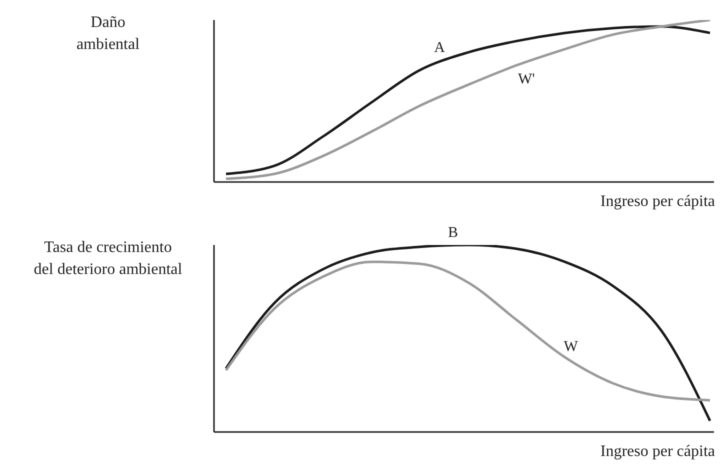  Describe the element at coordinates (440, 48) in the screenshot. I see `series-label: A` at that location.